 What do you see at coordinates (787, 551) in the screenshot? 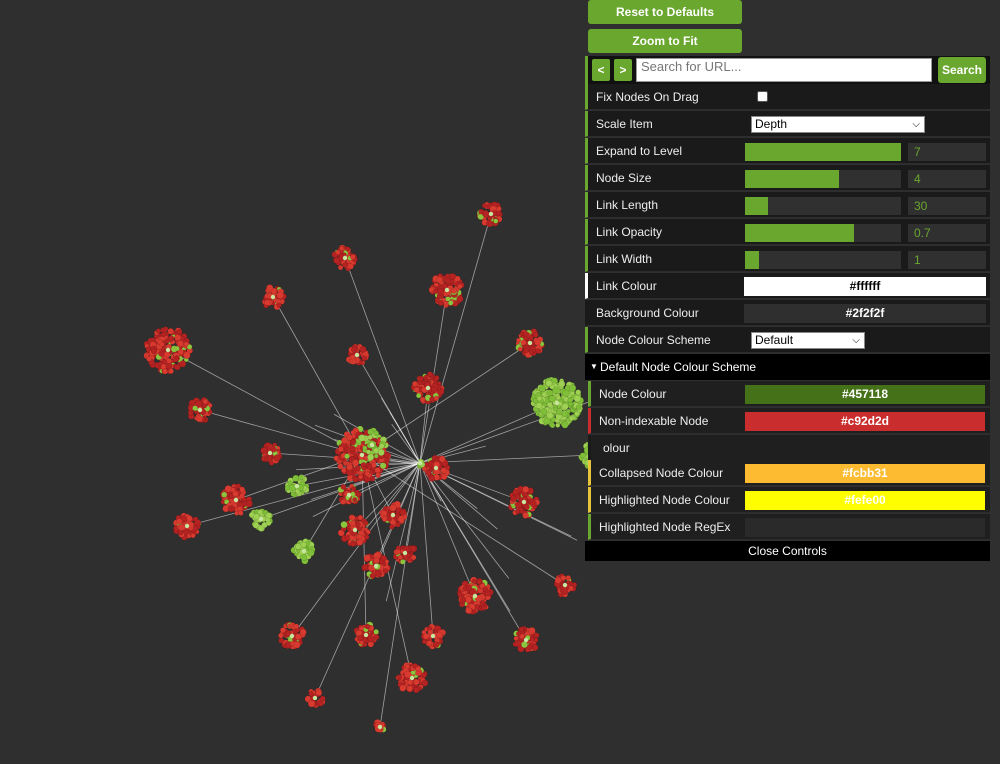
I see `close-controls-button: Close Controls` at bounding box center [787, 551].